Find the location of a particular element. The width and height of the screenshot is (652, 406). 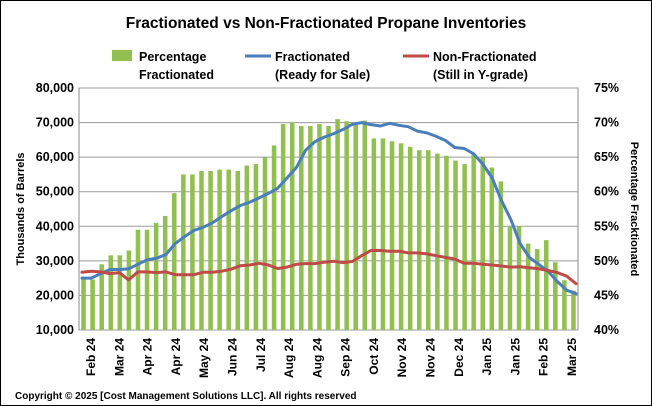

x-tick-label: Sep 24 is located at coordinates (346, 357).